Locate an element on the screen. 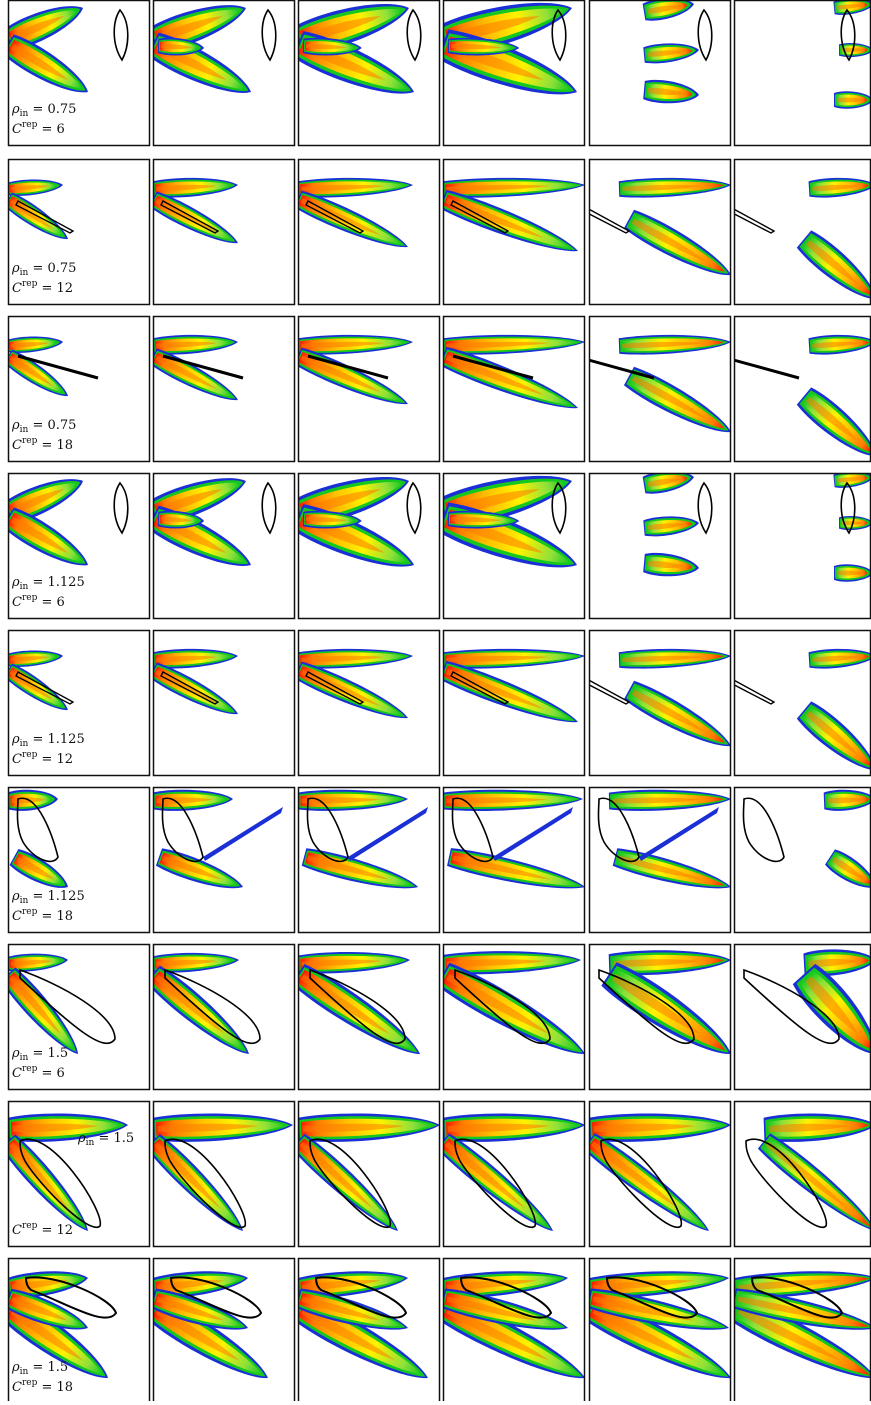 This screenshot has width=871, height=1405. thin-flux is located at coordinates (388, 834).